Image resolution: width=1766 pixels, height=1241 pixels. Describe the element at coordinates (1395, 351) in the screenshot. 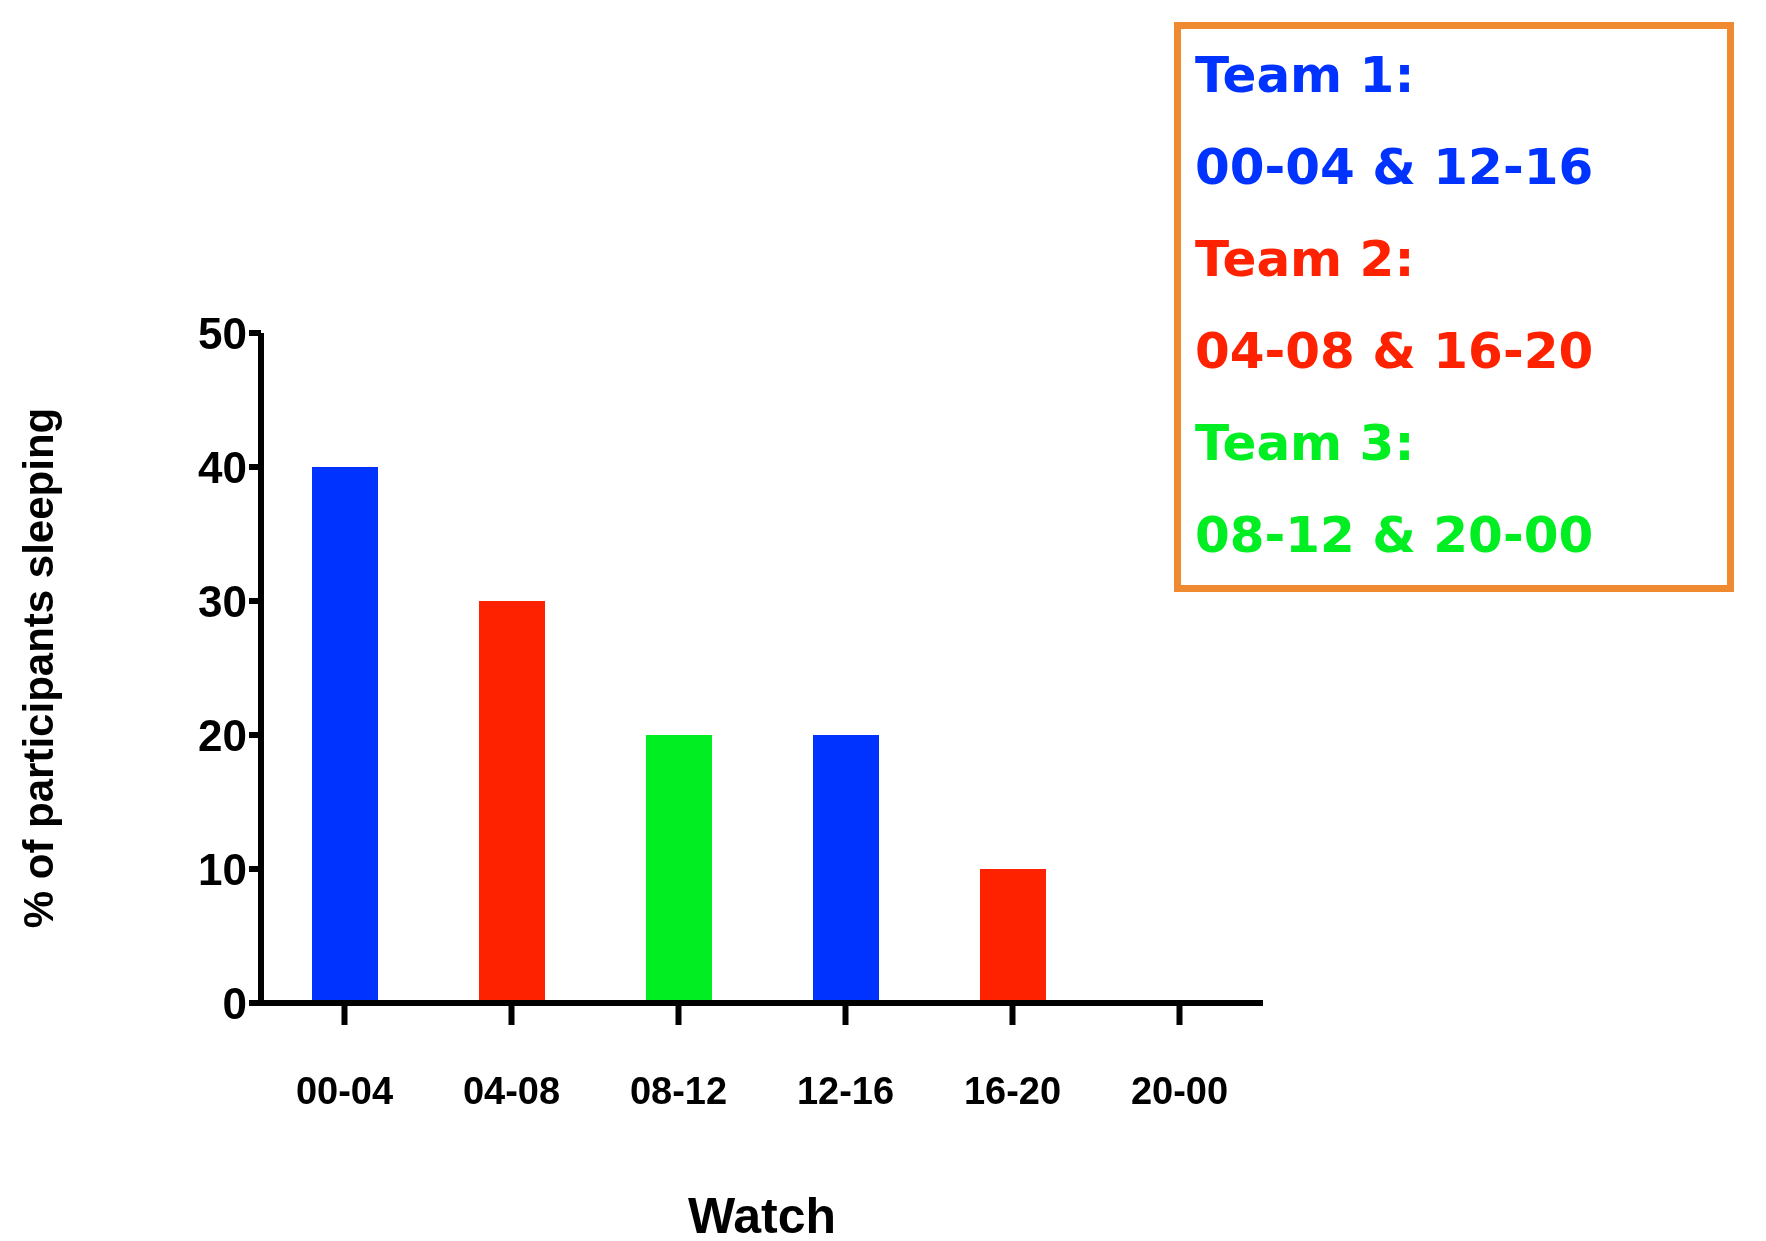

I see `annotation: 04-08 & 16-20` at that location.